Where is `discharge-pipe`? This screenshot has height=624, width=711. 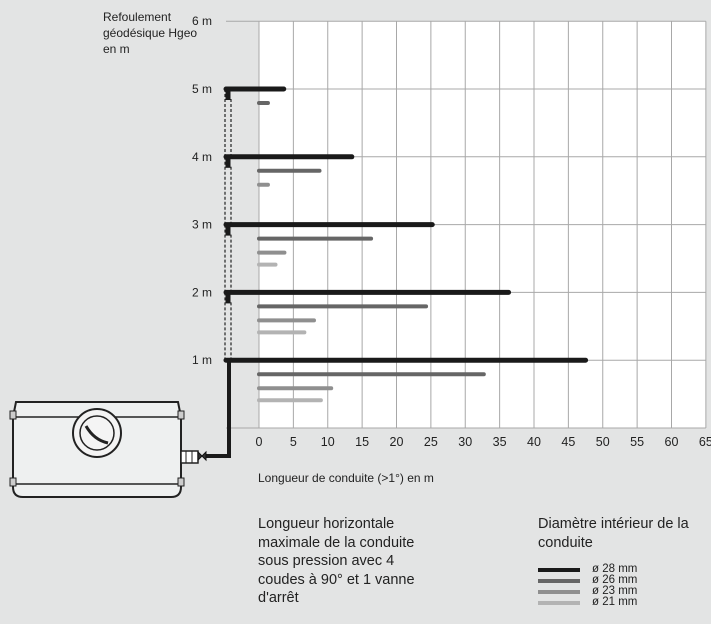 discharge-pipe is located at coordinates (218, 409).